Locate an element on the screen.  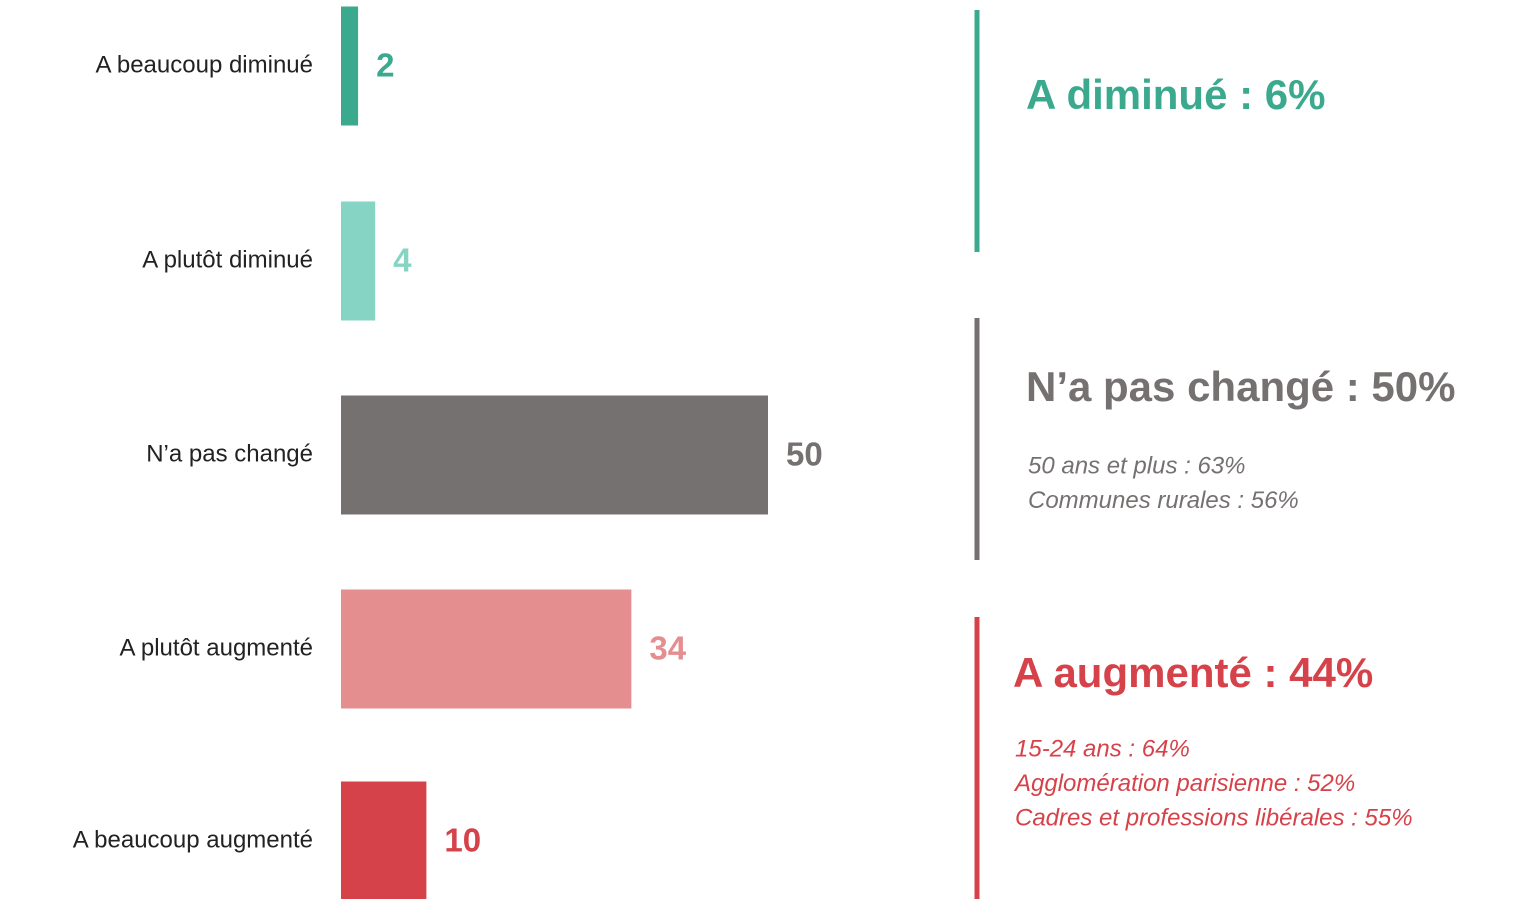
category-label: A beaucoup augmenté is located at coordinates (193, 839).